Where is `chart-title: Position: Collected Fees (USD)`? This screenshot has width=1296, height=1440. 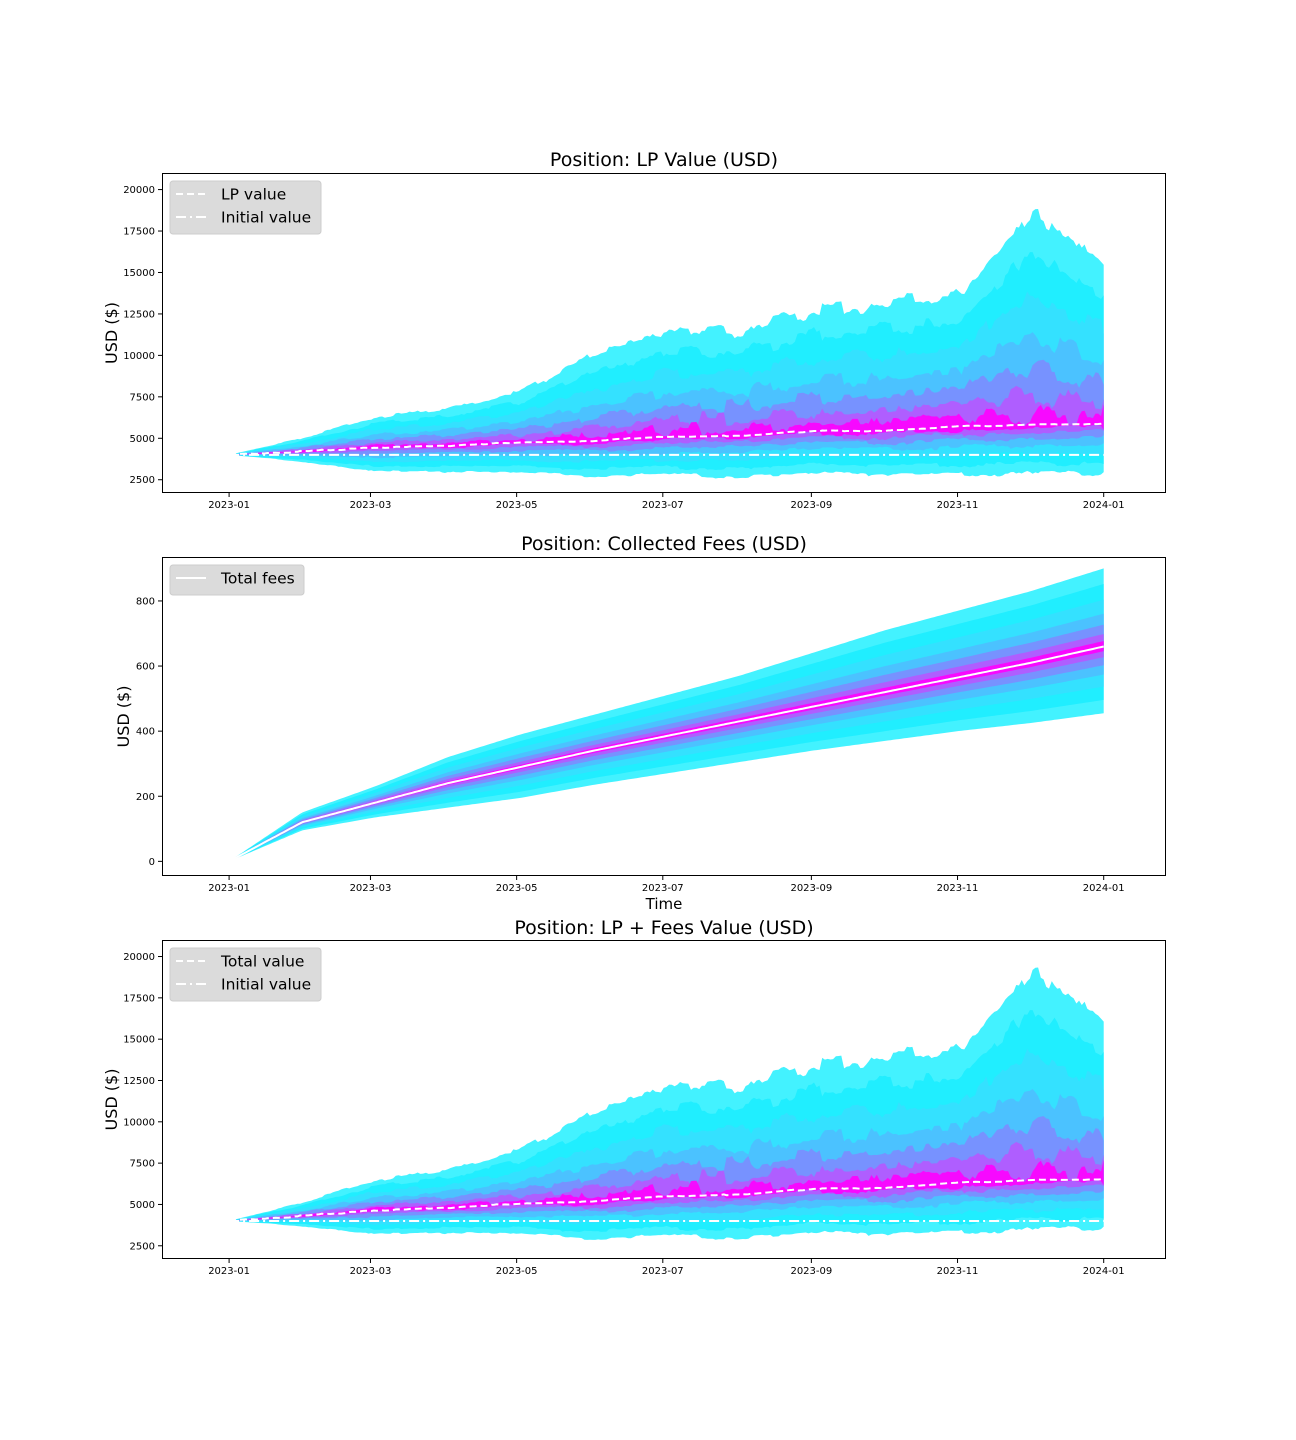 chart-title: Position: Collected Fees (USD) is located at coordinates (664, 544).